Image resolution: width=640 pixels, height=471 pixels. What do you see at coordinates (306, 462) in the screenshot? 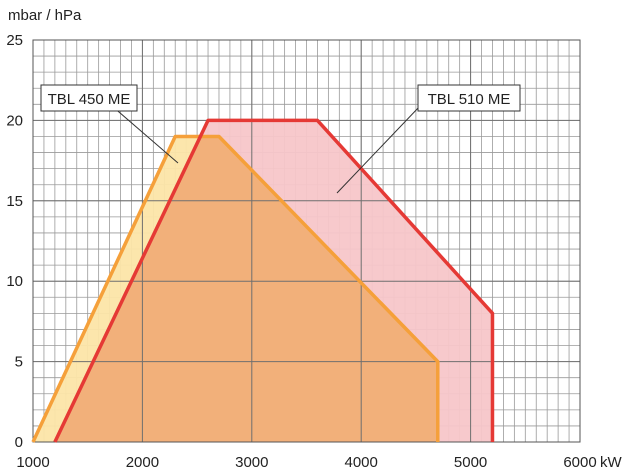
I see `x-tick-labels: 1000 2000 3000 4000 5000 6000` at bounding box center [306, 462].